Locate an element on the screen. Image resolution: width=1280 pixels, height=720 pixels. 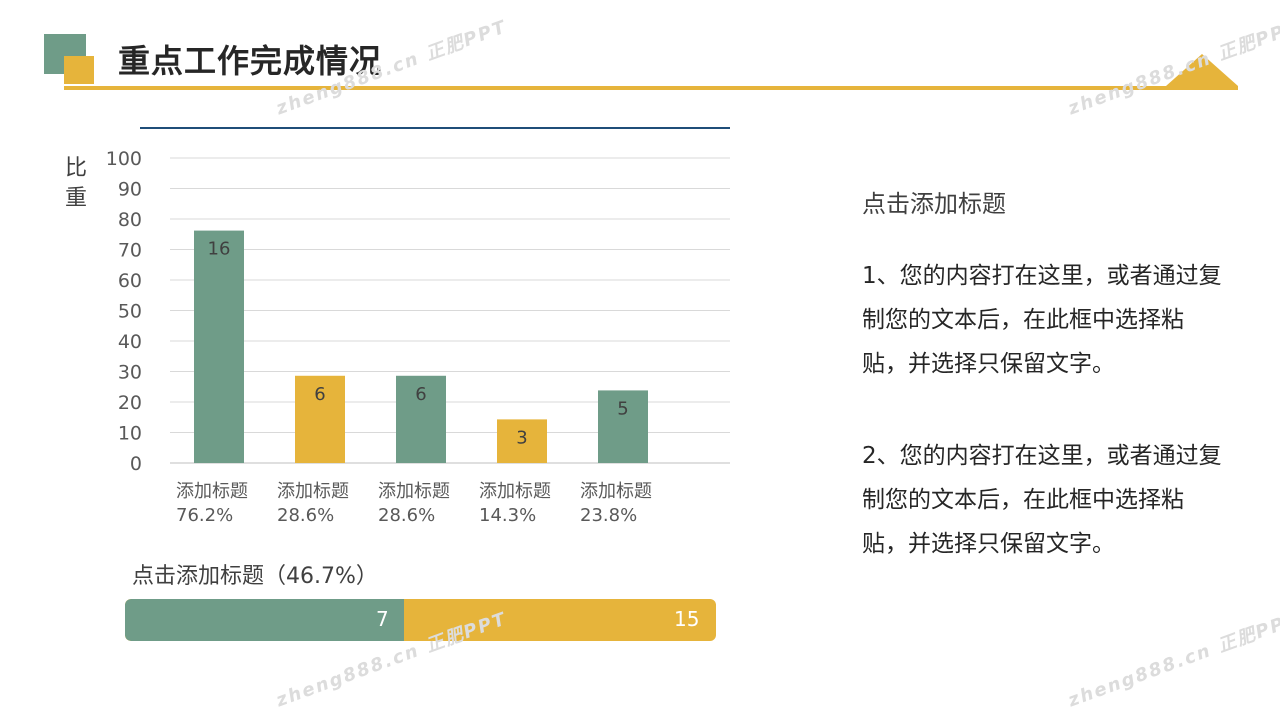
y-tick-label: 50 is located at coordinates (130, 312).